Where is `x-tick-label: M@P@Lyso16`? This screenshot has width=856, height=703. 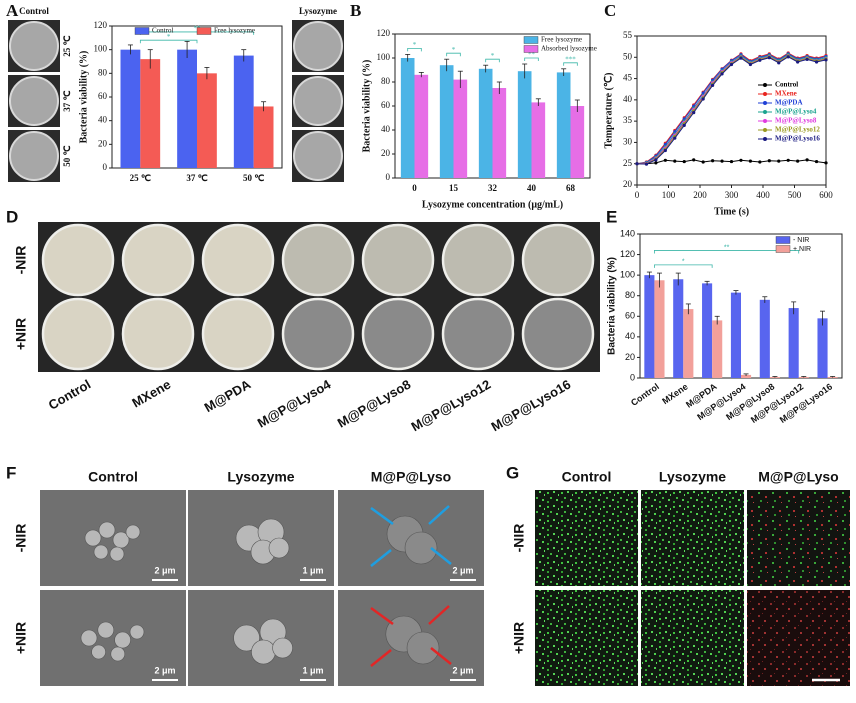 x-tick-label: M@P@Lyso16 is located at coordinates (806, 403).